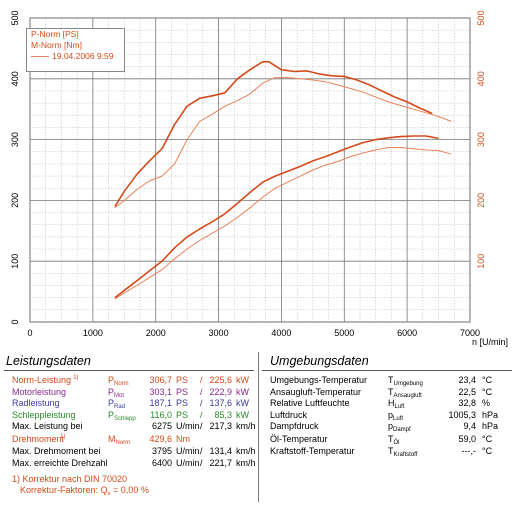 This screenshot has width=517, height=505. Describe the element at coordinates (399, 427) in the screenshot. I see `row-symbol: pDampf` at that location.